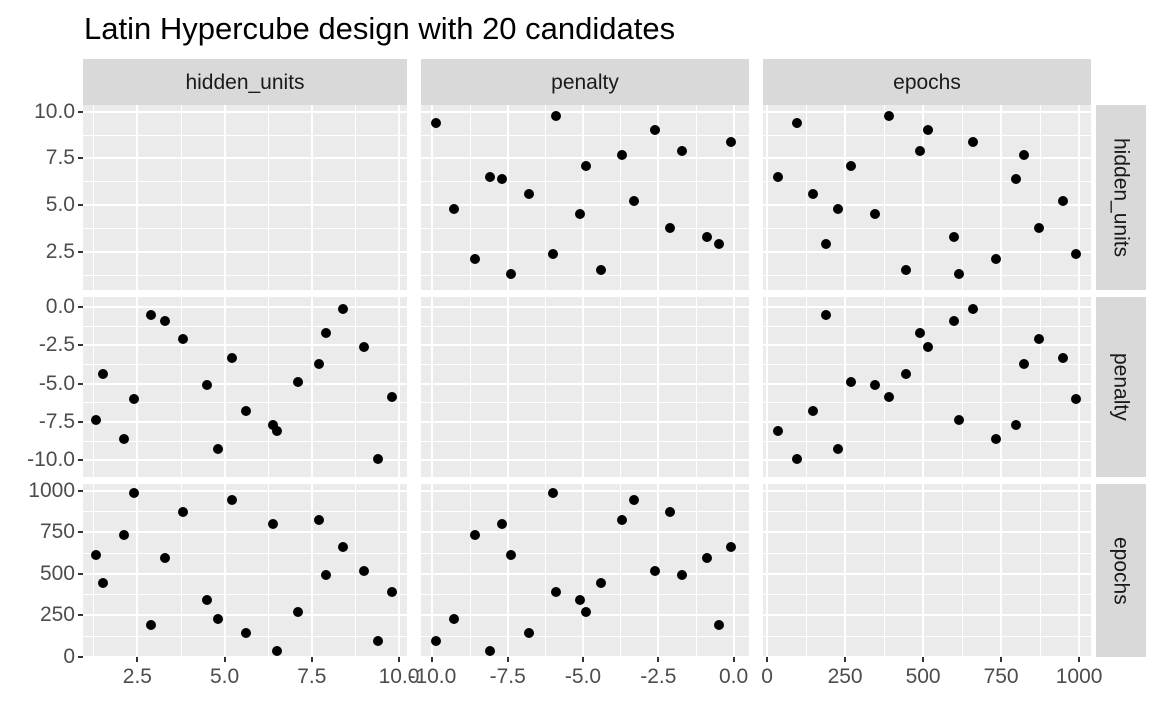 This screenshot has height=711, width=1152. I want to click on facet-strip-label: epochs, so click(1121, 570).